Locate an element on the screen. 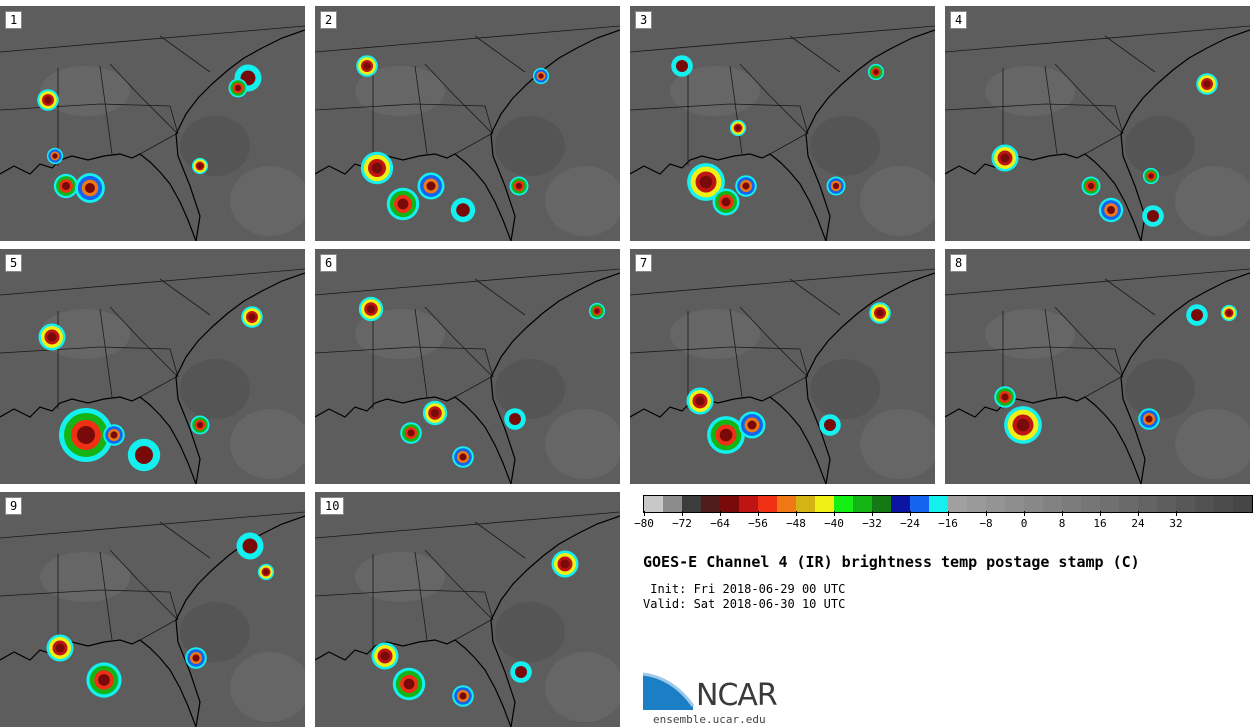 The width and height of the screenshot is (1260, 728). map-panel-6: 6 is located at coordinates (467, 366).